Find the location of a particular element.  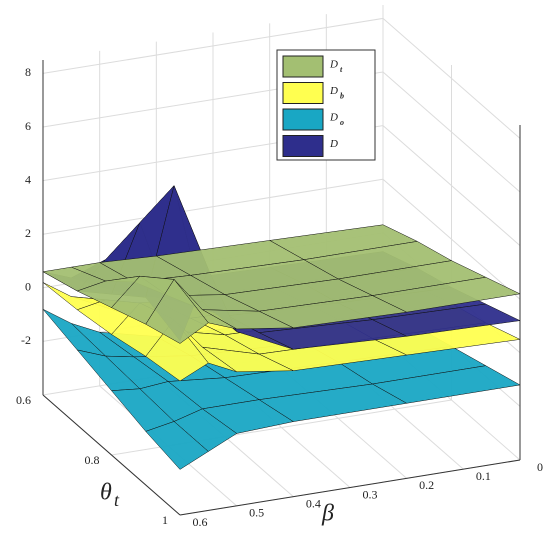

z-tick-label: -2 is located at coordinates (26, 340).